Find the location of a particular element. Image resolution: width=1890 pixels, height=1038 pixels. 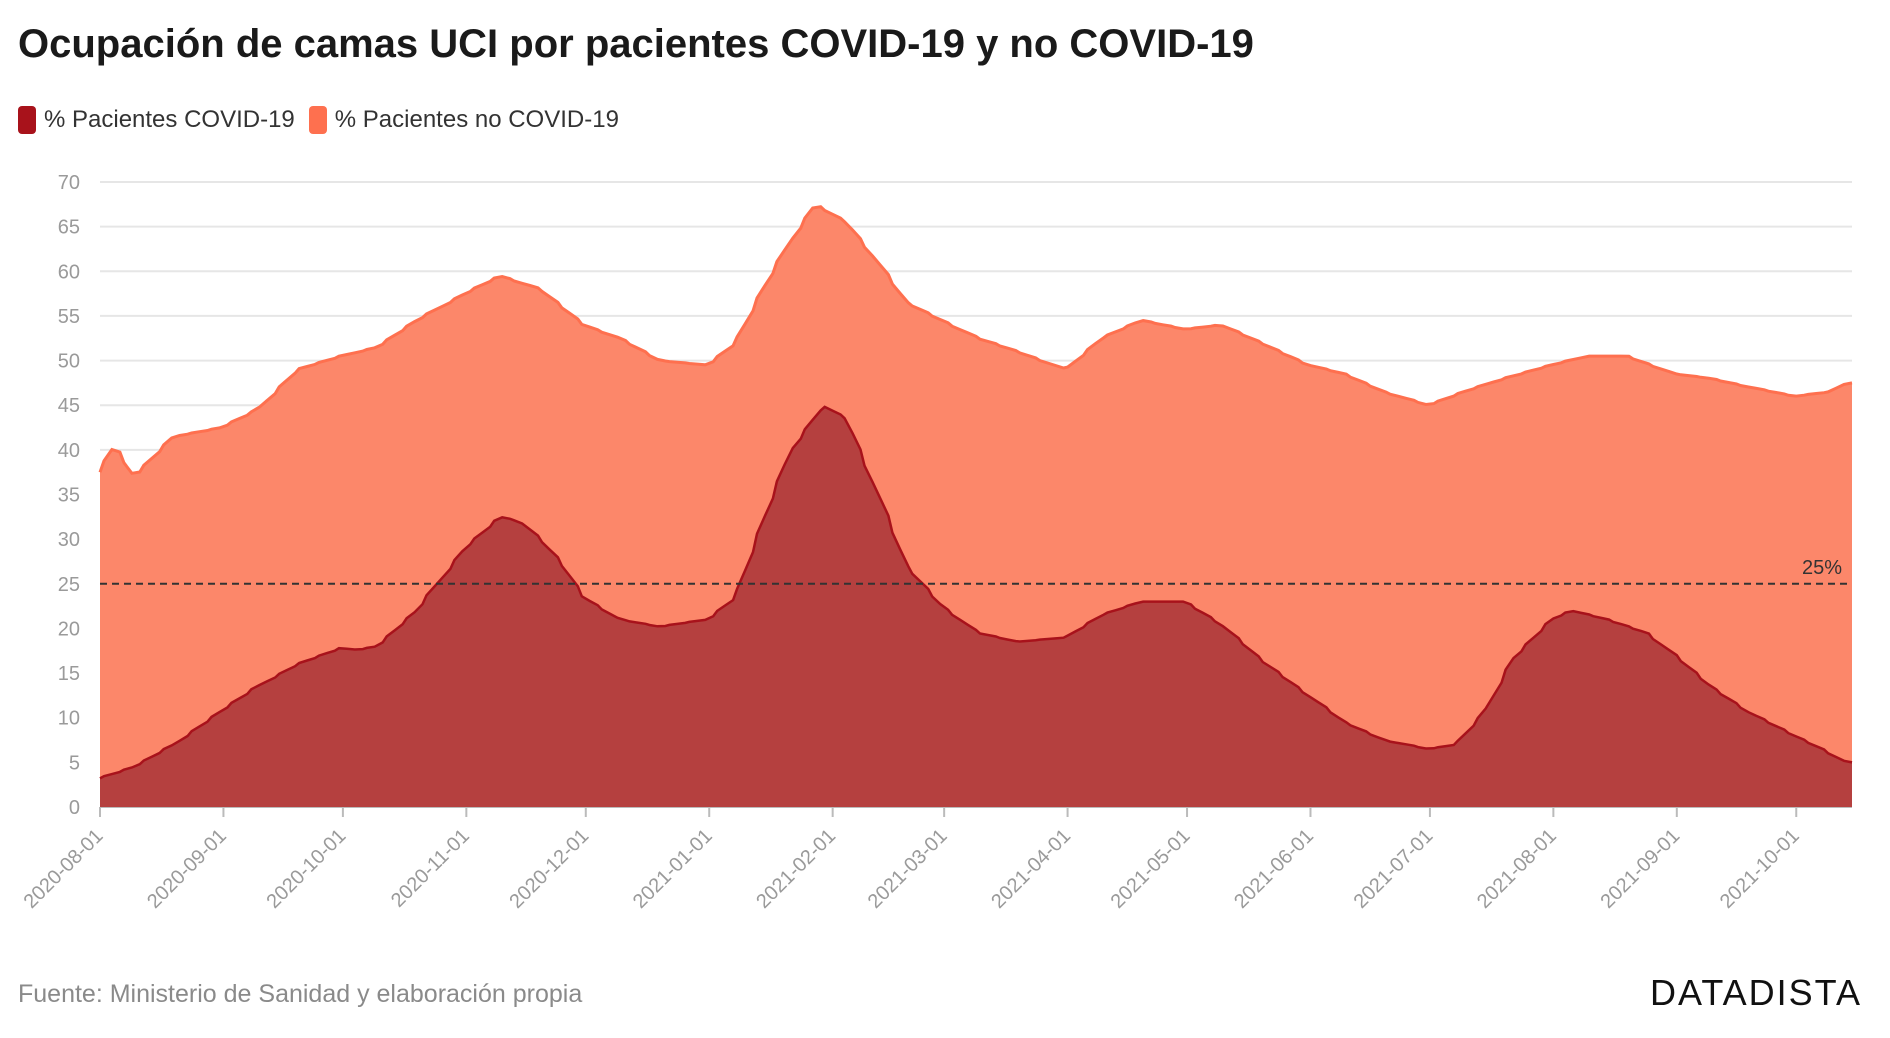

reference-line-group: 25% is located at coordinates (976, 571).